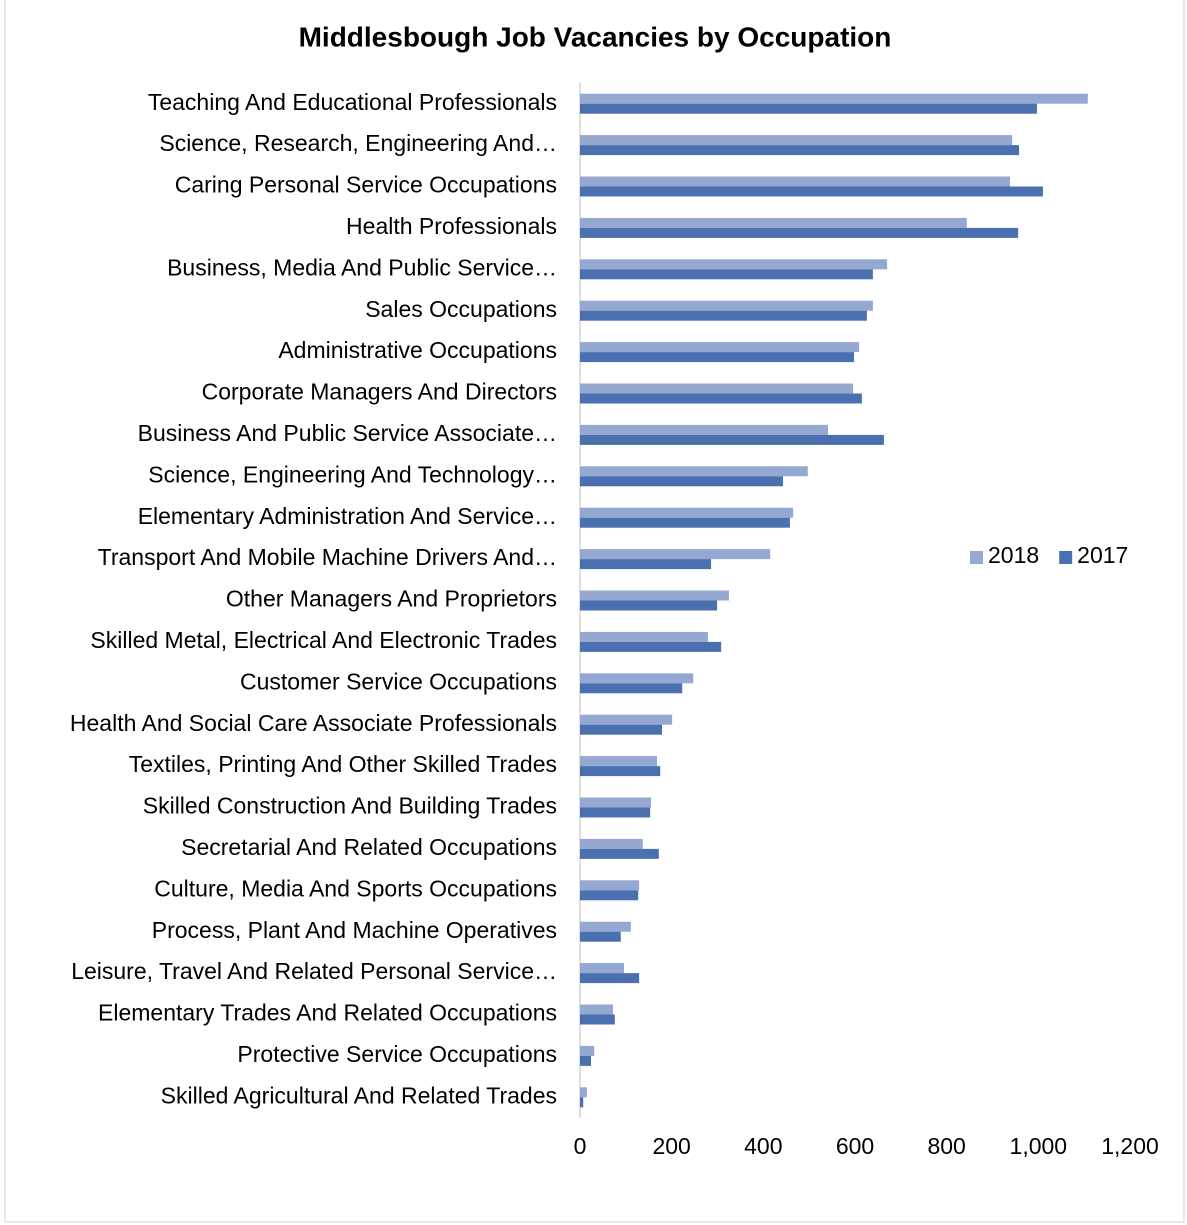 The width and height of the screenshot is (1187, 1225). Describe the element at coordinates (397, 1054) in the screenshot. I see `y-tick-label: Protective Service Occupations` at that location.